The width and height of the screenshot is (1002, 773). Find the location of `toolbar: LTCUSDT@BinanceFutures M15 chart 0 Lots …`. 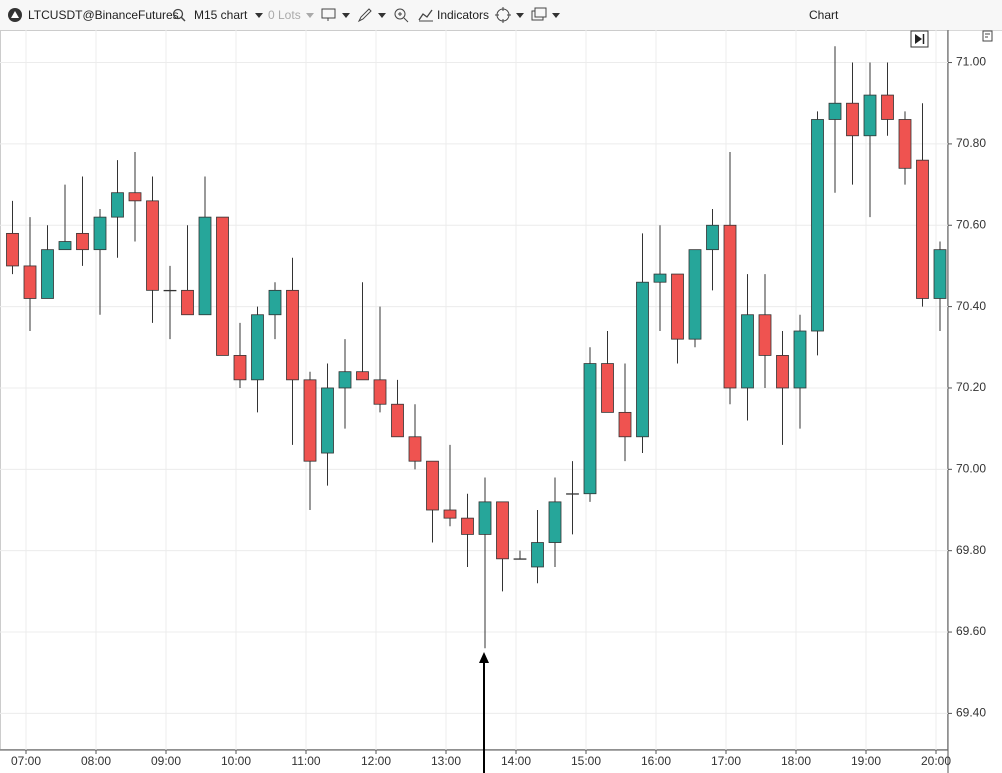

toolbar: LTCUSDT@BinanceFutures M15 chart 0 Lots … is located at coordinates (501, 15).